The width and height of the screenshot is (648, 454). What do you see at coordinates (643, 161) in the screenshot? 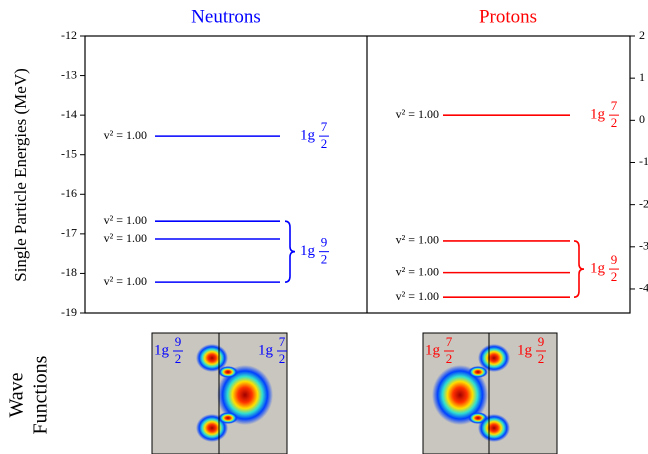
I see `y2-tick-label: -1` at bounding box center [643, 161].